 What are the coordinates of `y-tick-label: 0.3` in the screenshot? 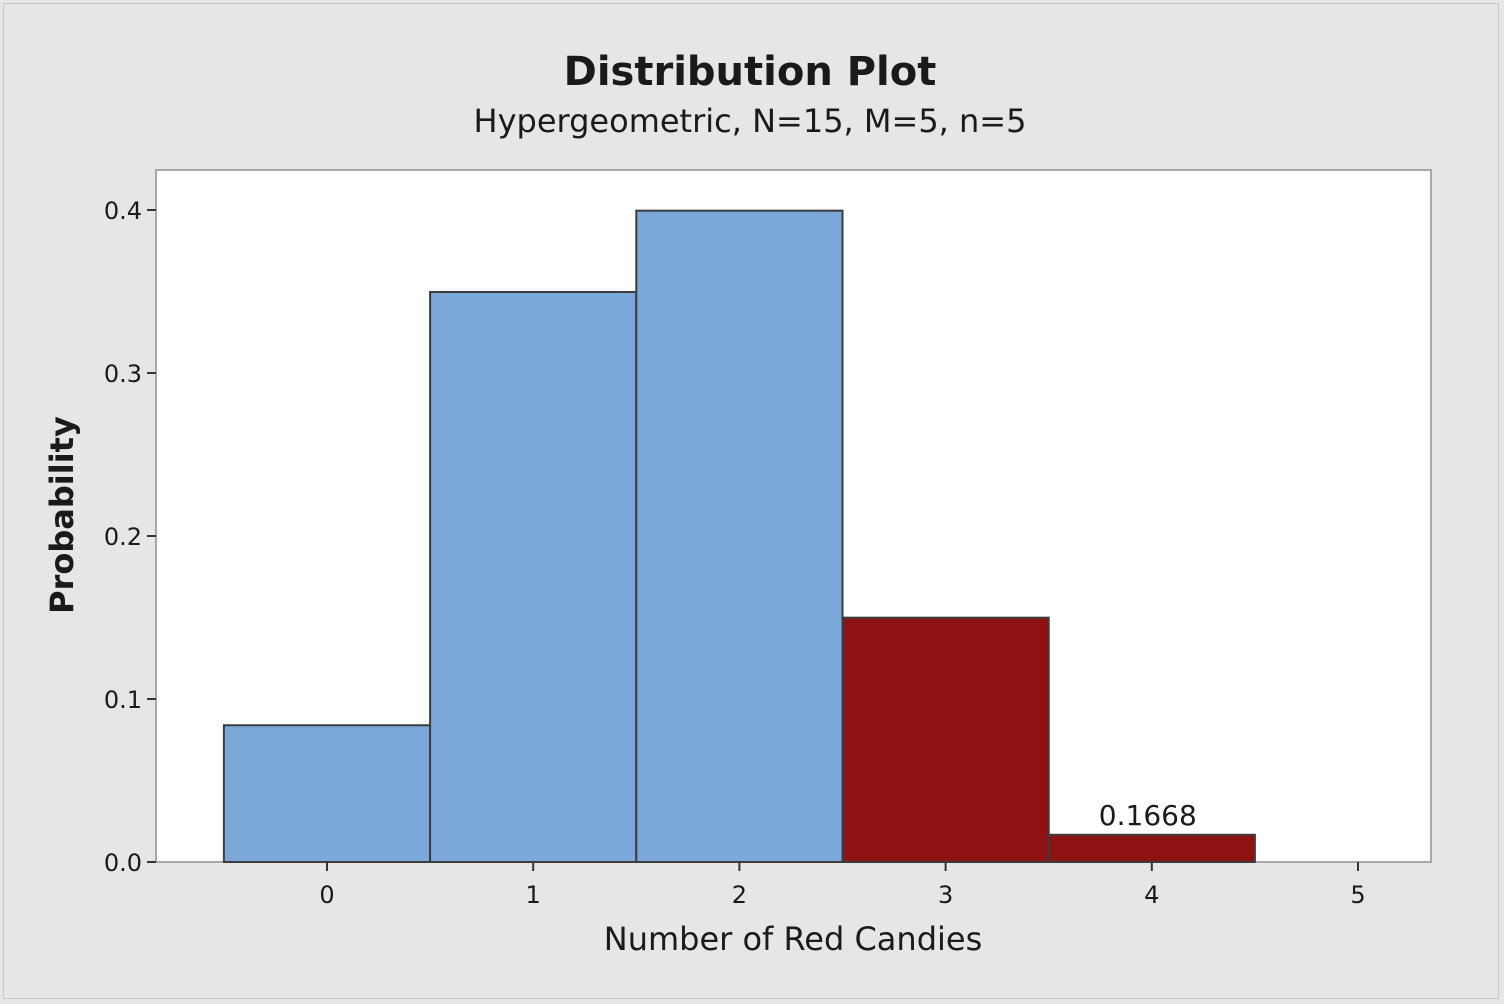 It's located at (123, 374).